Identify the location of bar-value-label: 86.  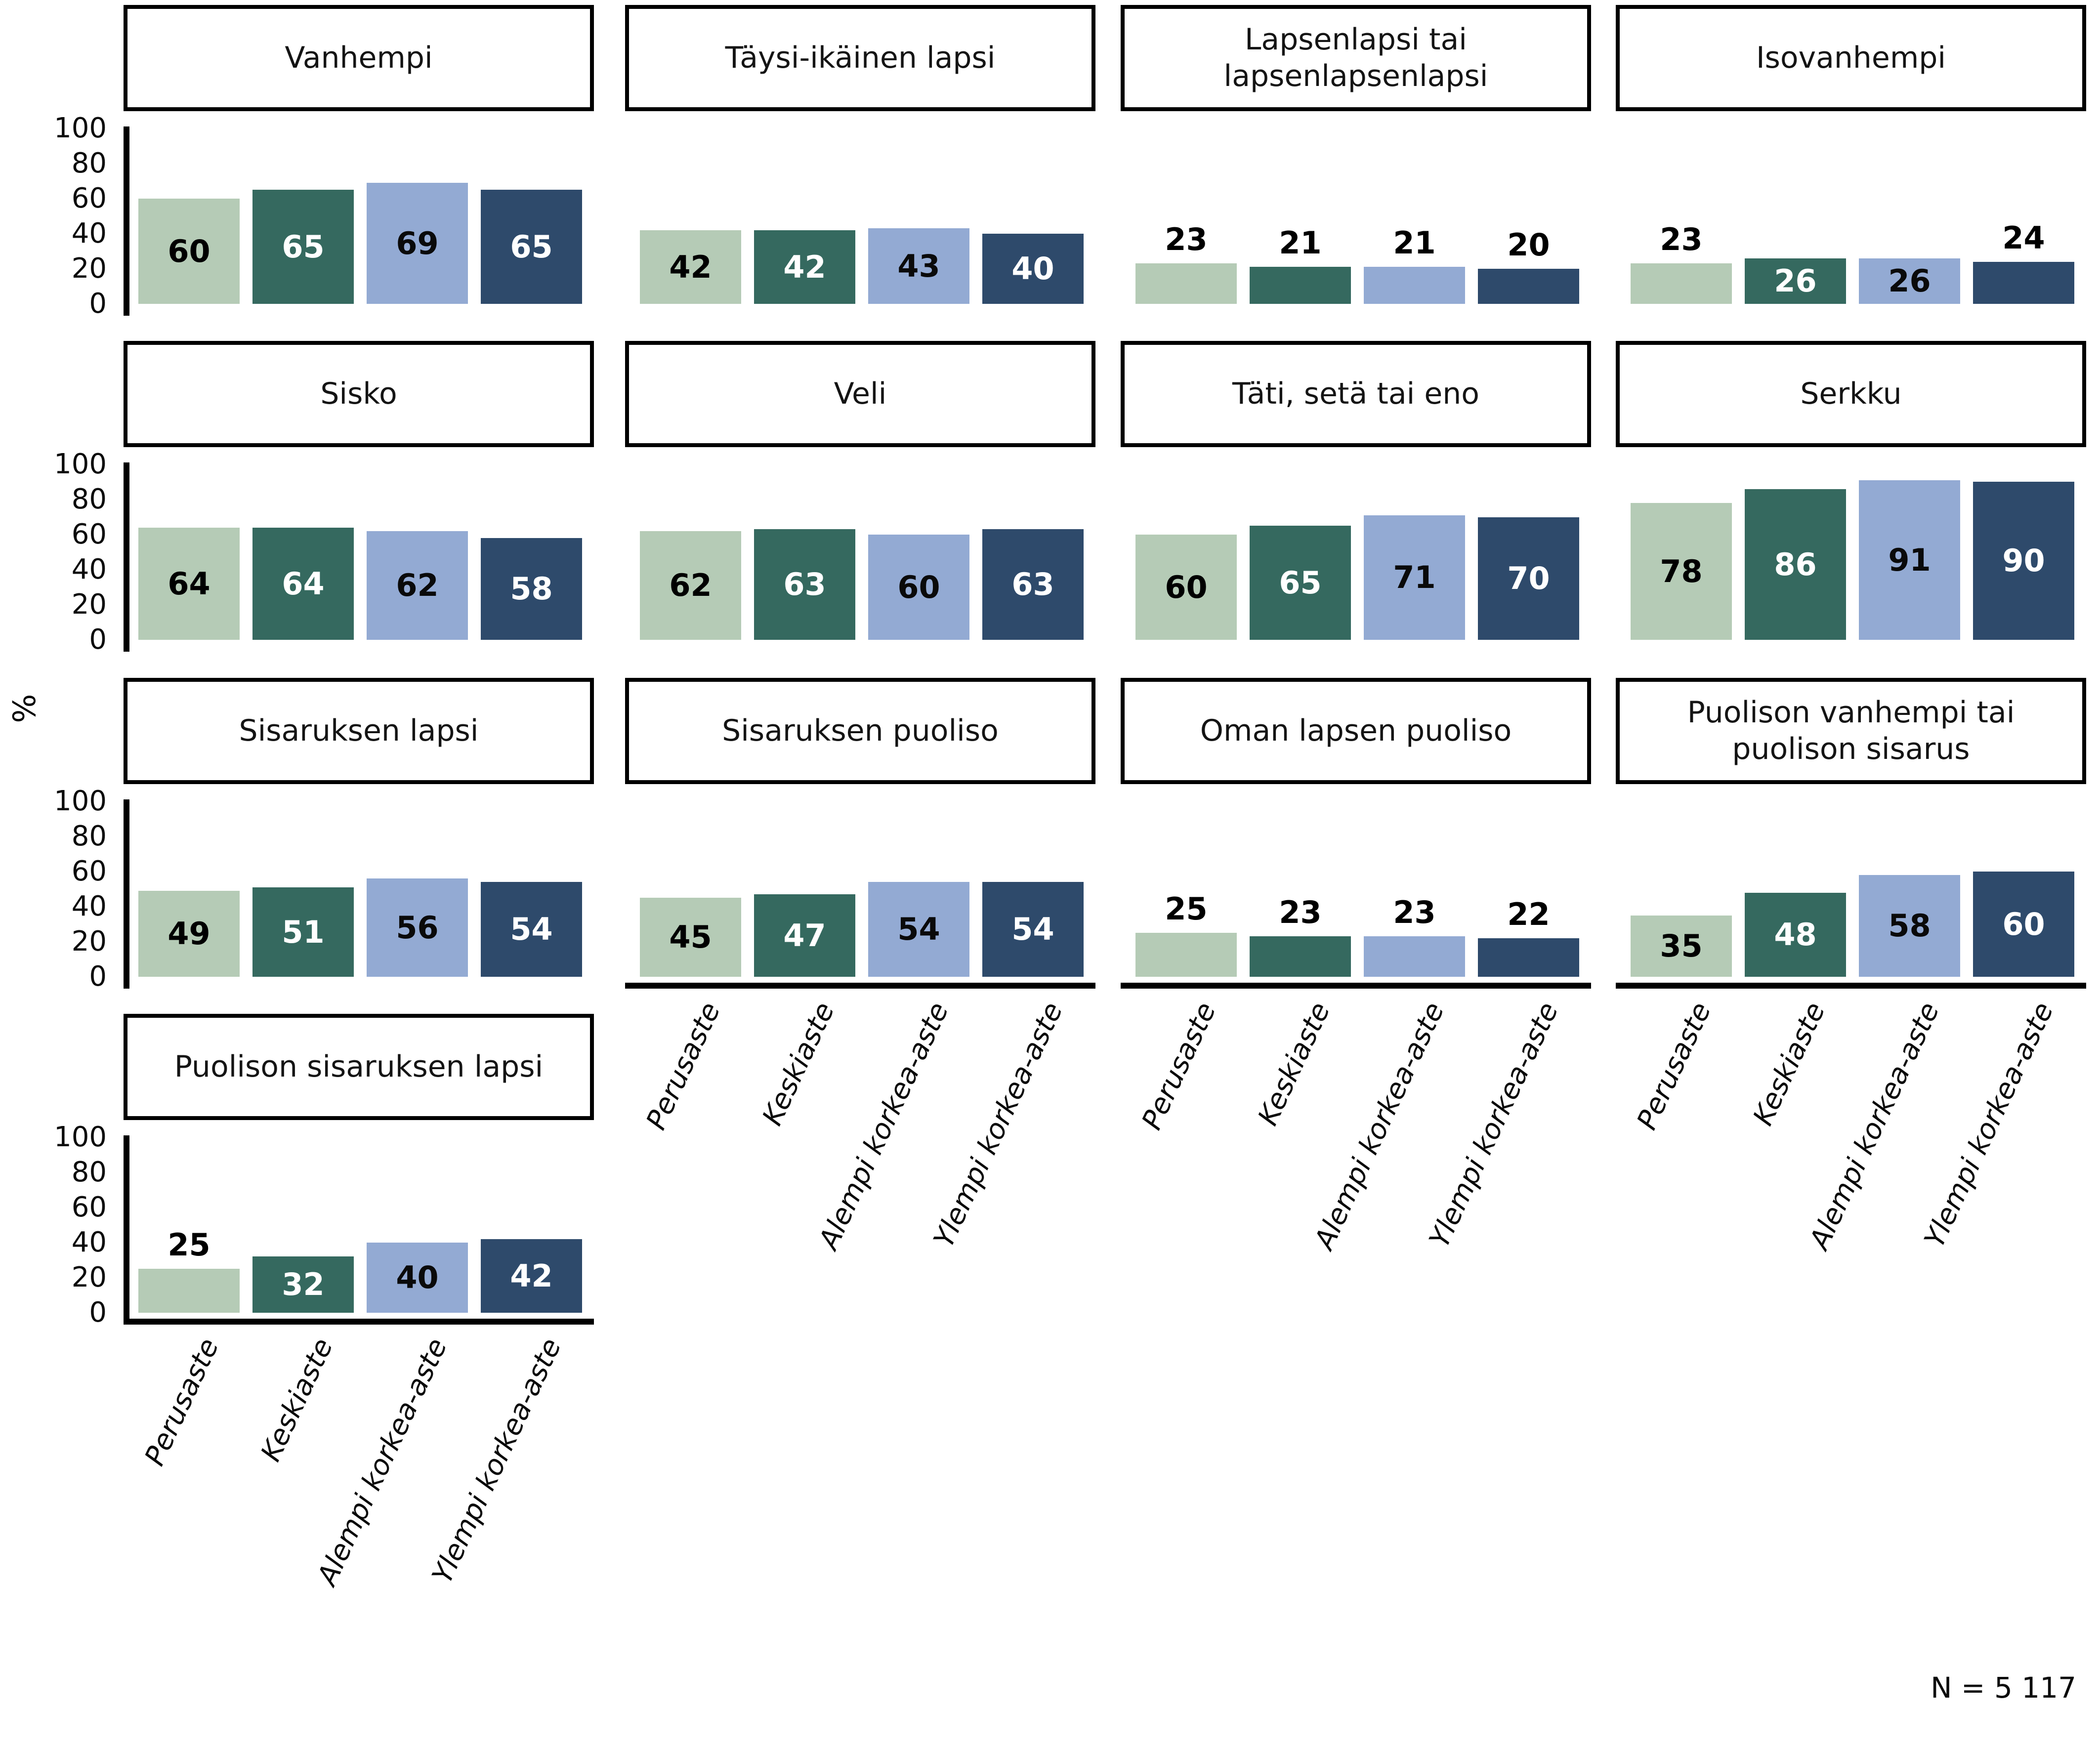
(1795, 564).